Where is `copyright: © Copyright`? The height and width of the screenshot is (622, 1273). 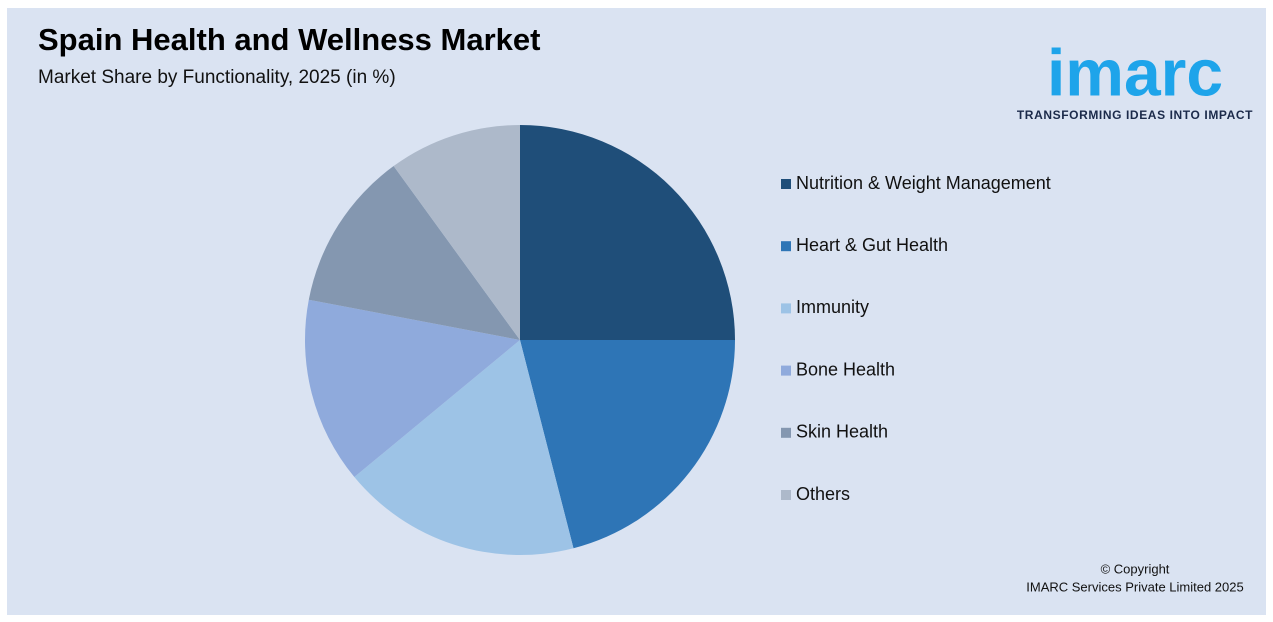 copyright: © Copyright is located at coordinates (1135, 568).